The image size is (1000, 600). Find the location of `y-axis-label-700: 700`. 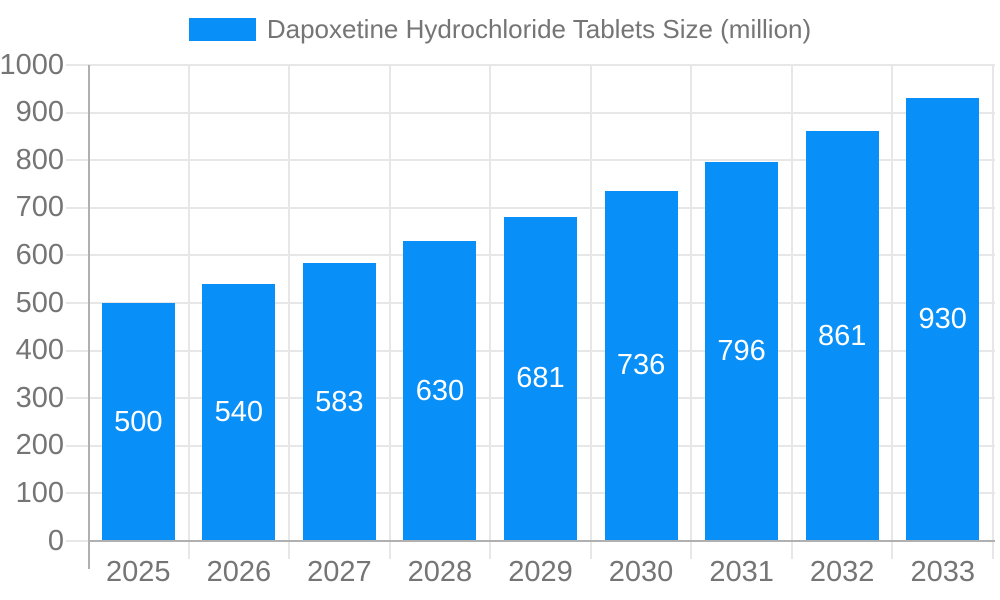

y-axis-label-700: 700 is located at coordinates (39, 207).